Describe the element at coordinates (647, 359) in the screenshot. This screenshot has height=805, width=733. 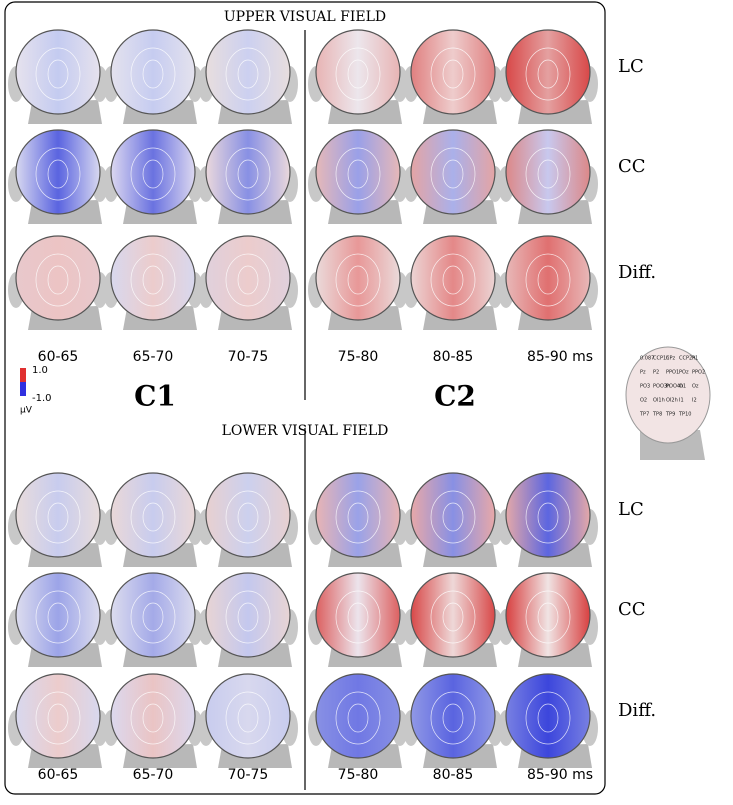
I see `electrode-label: 0.087` at that location.